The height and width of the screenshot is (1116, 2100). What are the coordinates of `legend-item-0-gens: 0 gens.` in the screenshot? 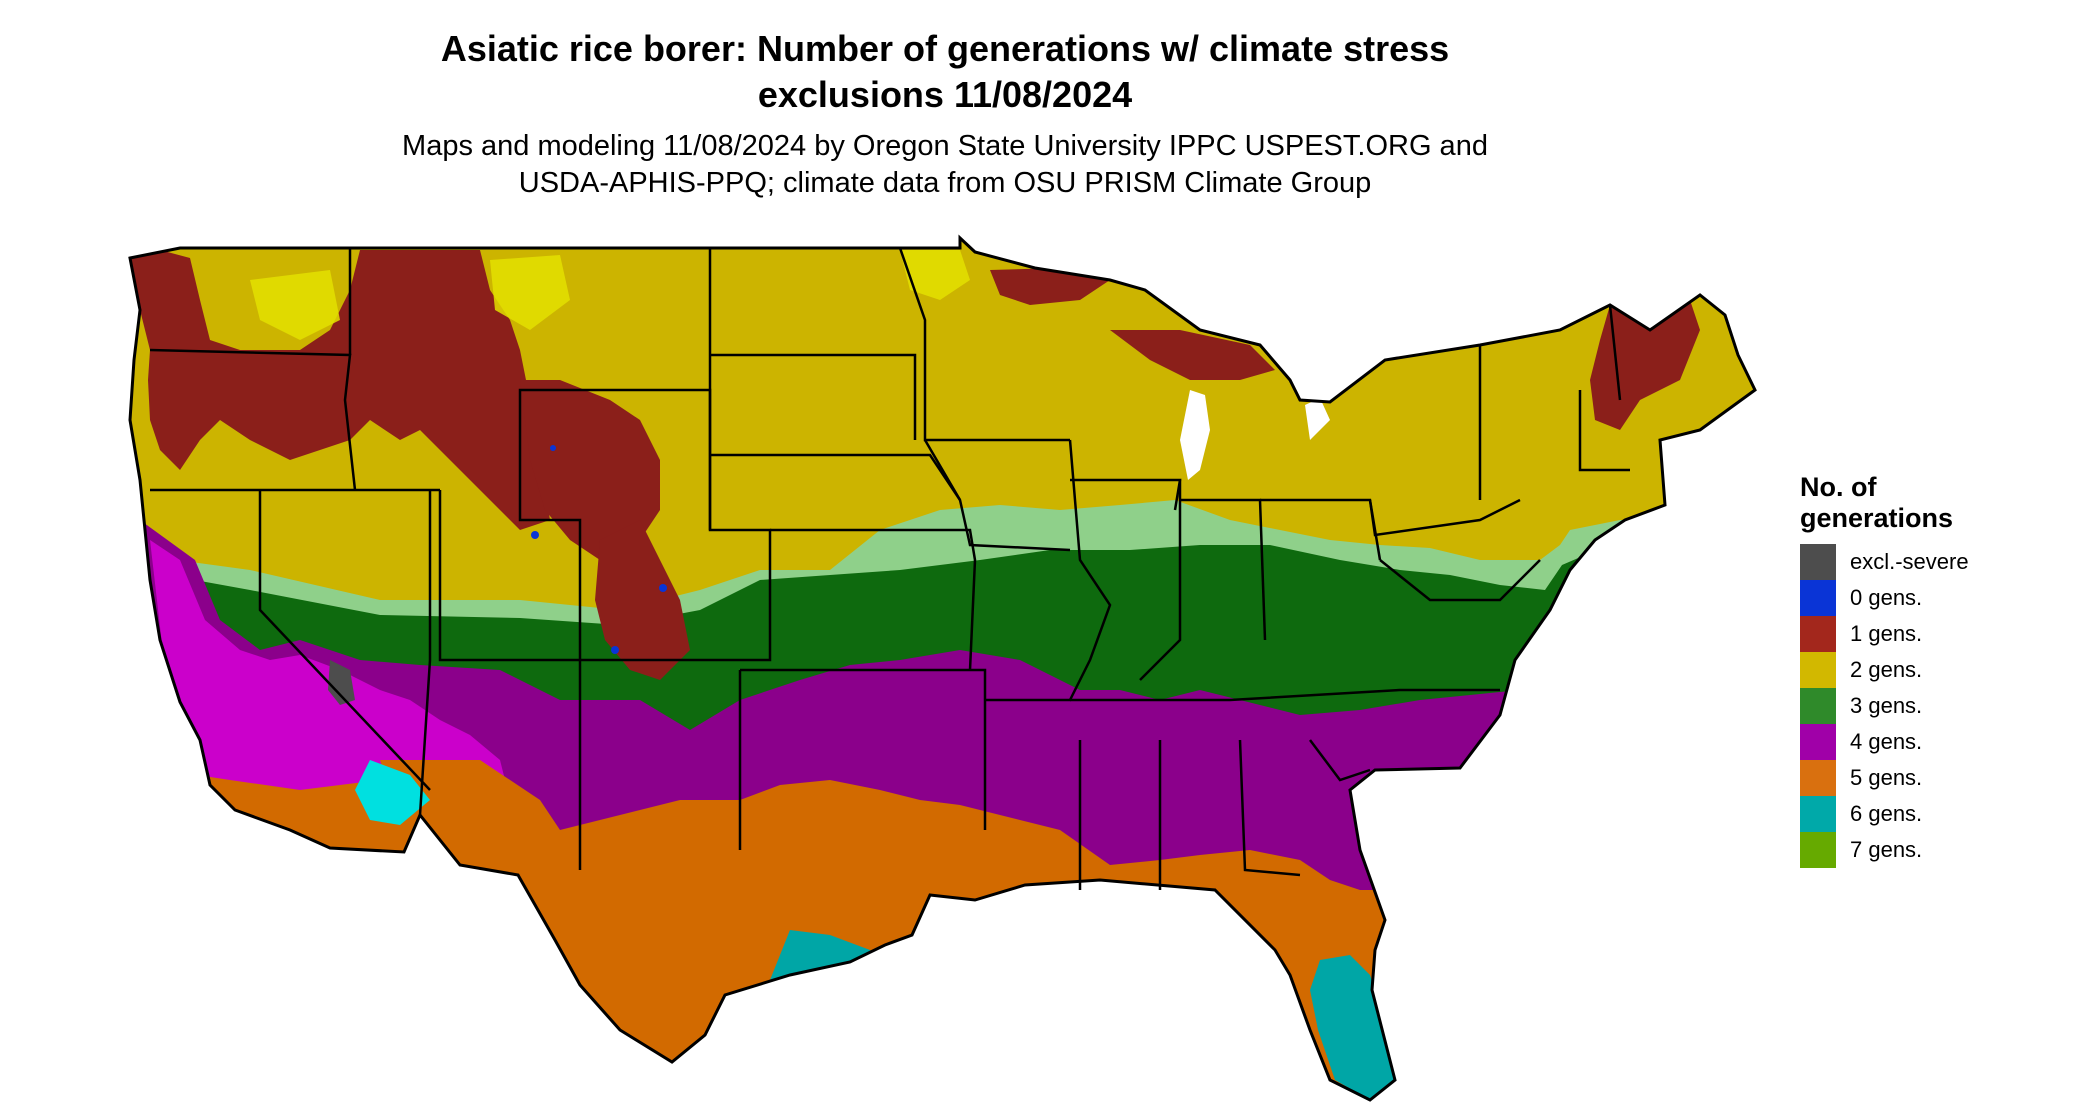 It's located at (1940, 598).